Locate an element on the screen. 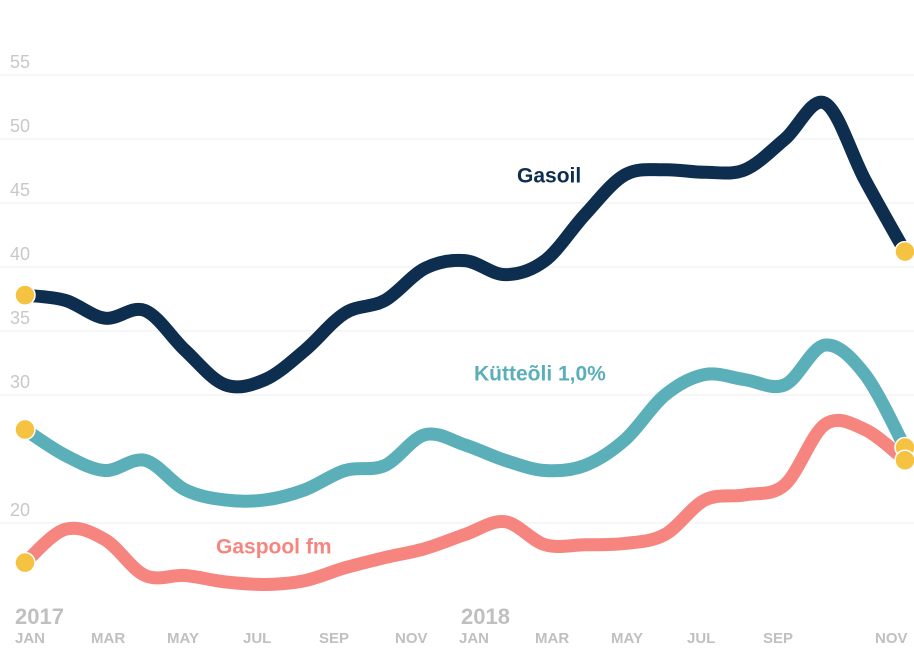 The height and width of the screenshot is (649, 914). y-tick-label: 40 is located at coordinates (20, 254).